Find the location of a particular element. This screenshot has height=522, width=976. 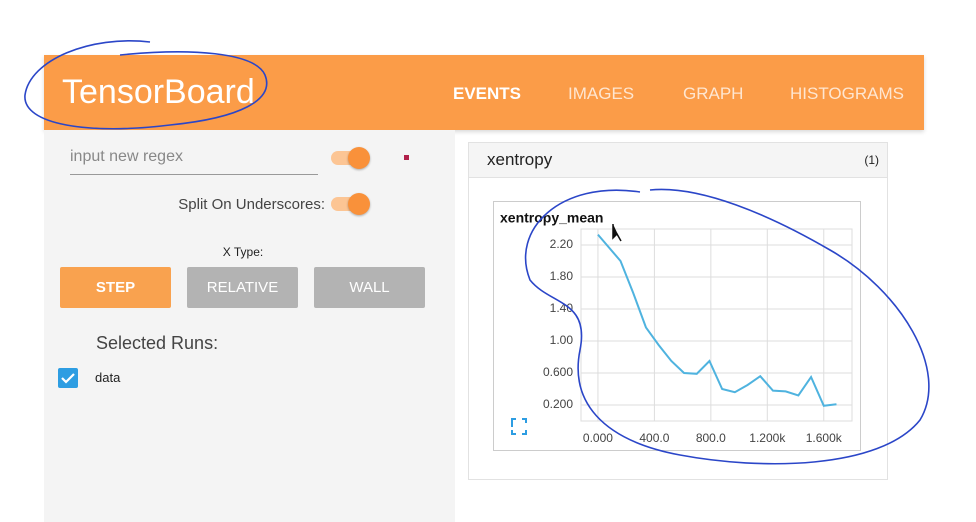

nav-tab: EVENTS is located at coordinates (487, 93).